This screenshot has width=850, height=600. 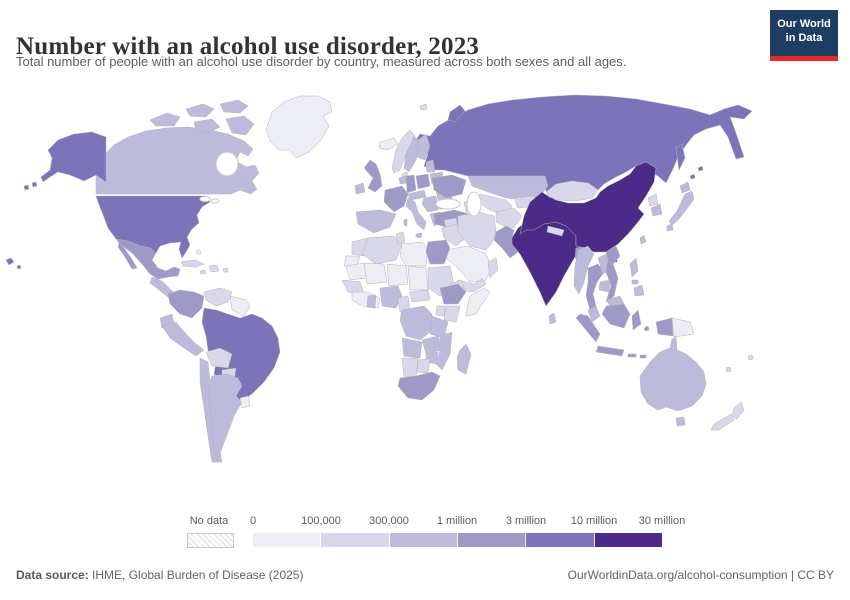 I want to click on country-indonesia-sulawesi, so click(x=636, y=320).